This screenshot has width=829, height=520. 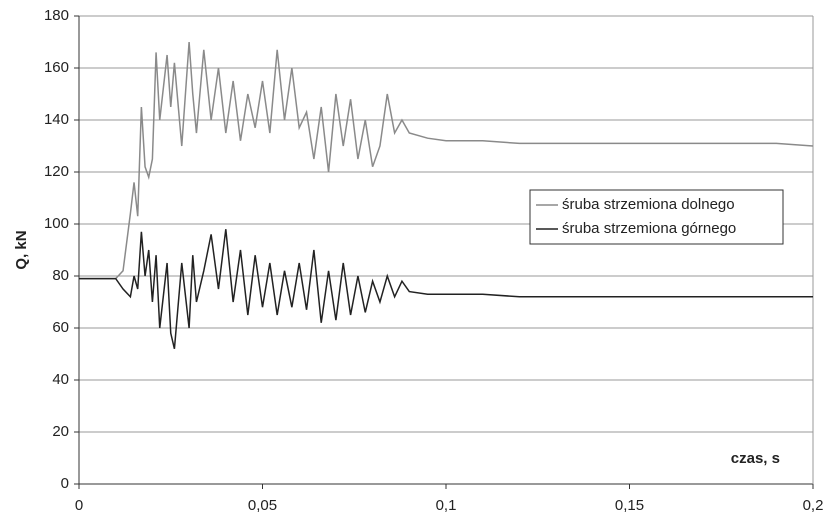 I want to click on y-tick-label: 120, so click(x=56, y=171).